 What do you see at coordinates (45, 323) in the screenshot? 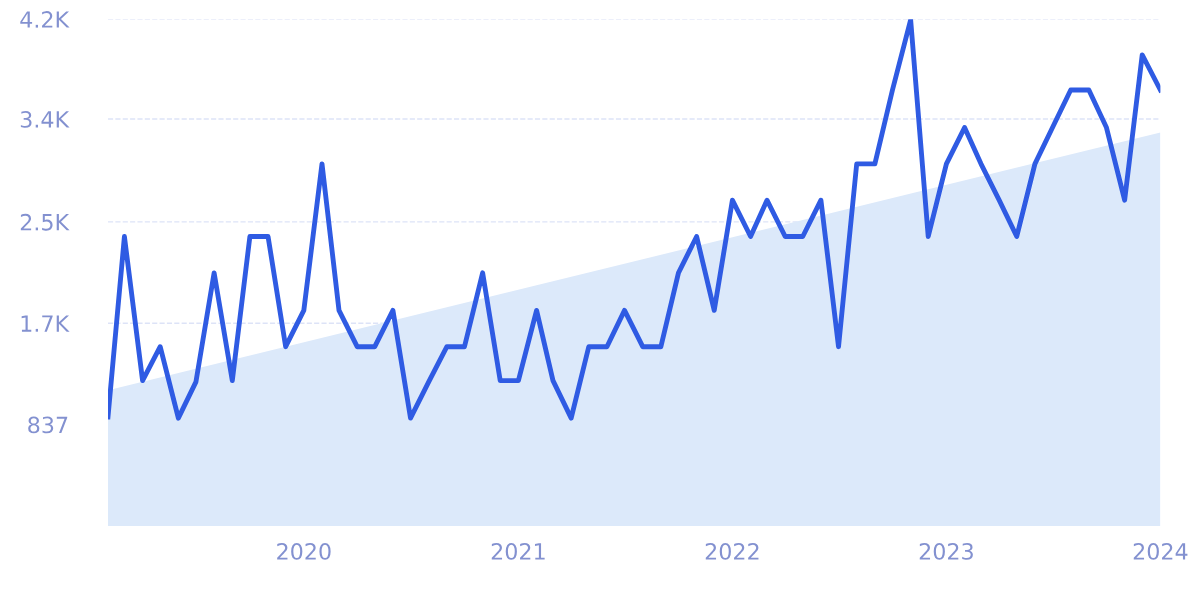
I see `y-tick-label: 1.7K` at bounding box center [45, 323].